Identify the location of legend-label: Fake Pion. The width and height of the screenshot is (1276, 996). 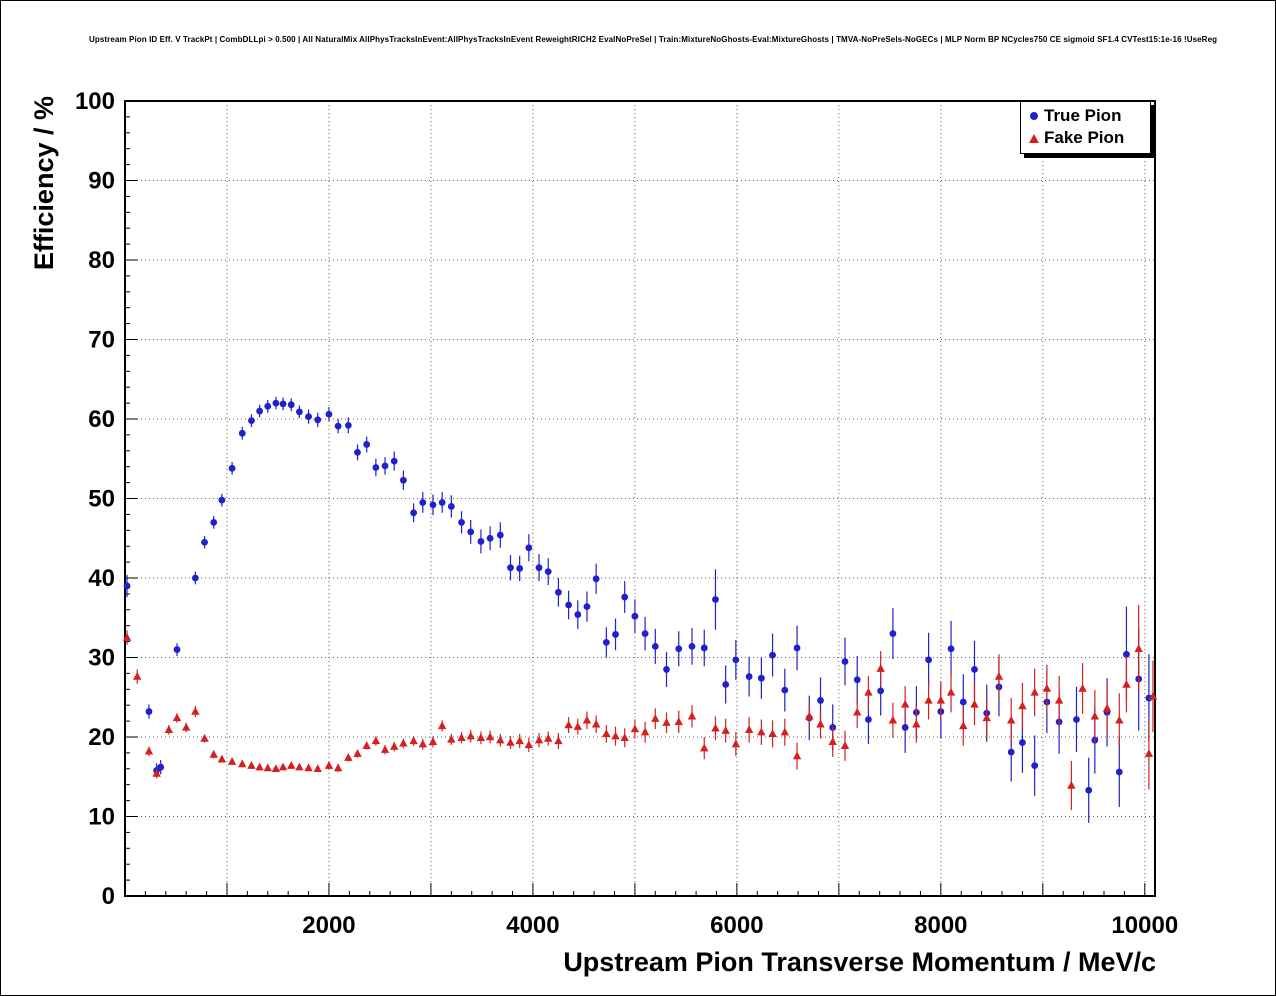
(1084, 137).